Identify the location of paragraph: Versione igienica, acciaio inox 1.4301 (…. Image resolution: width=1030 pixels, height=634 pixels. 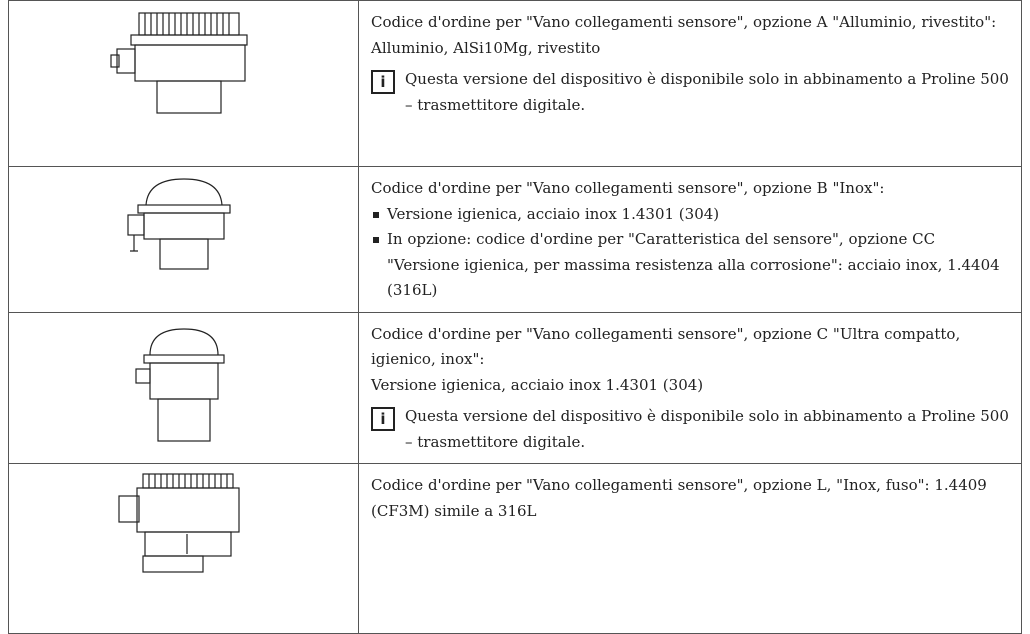
(537, 384).